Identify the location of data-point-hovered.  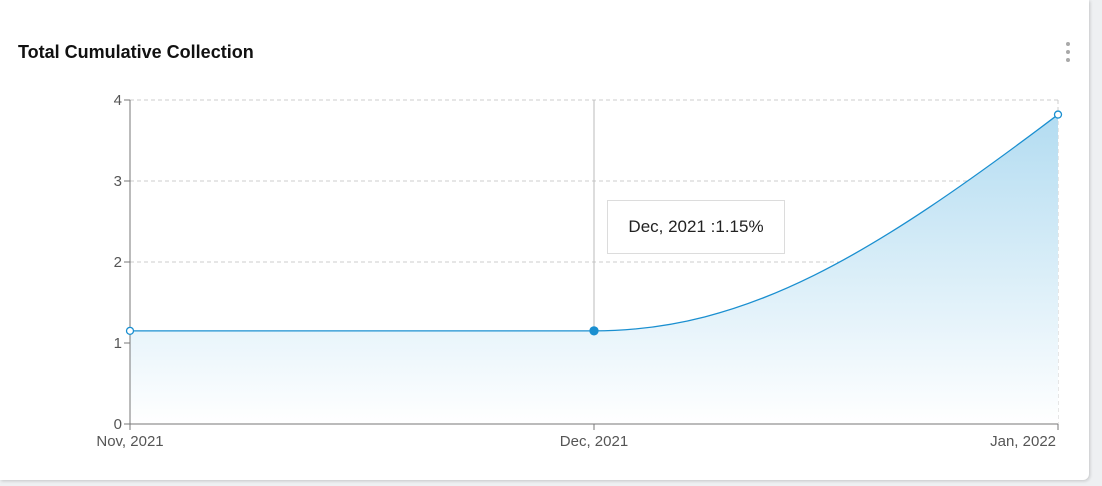
(594, 331).